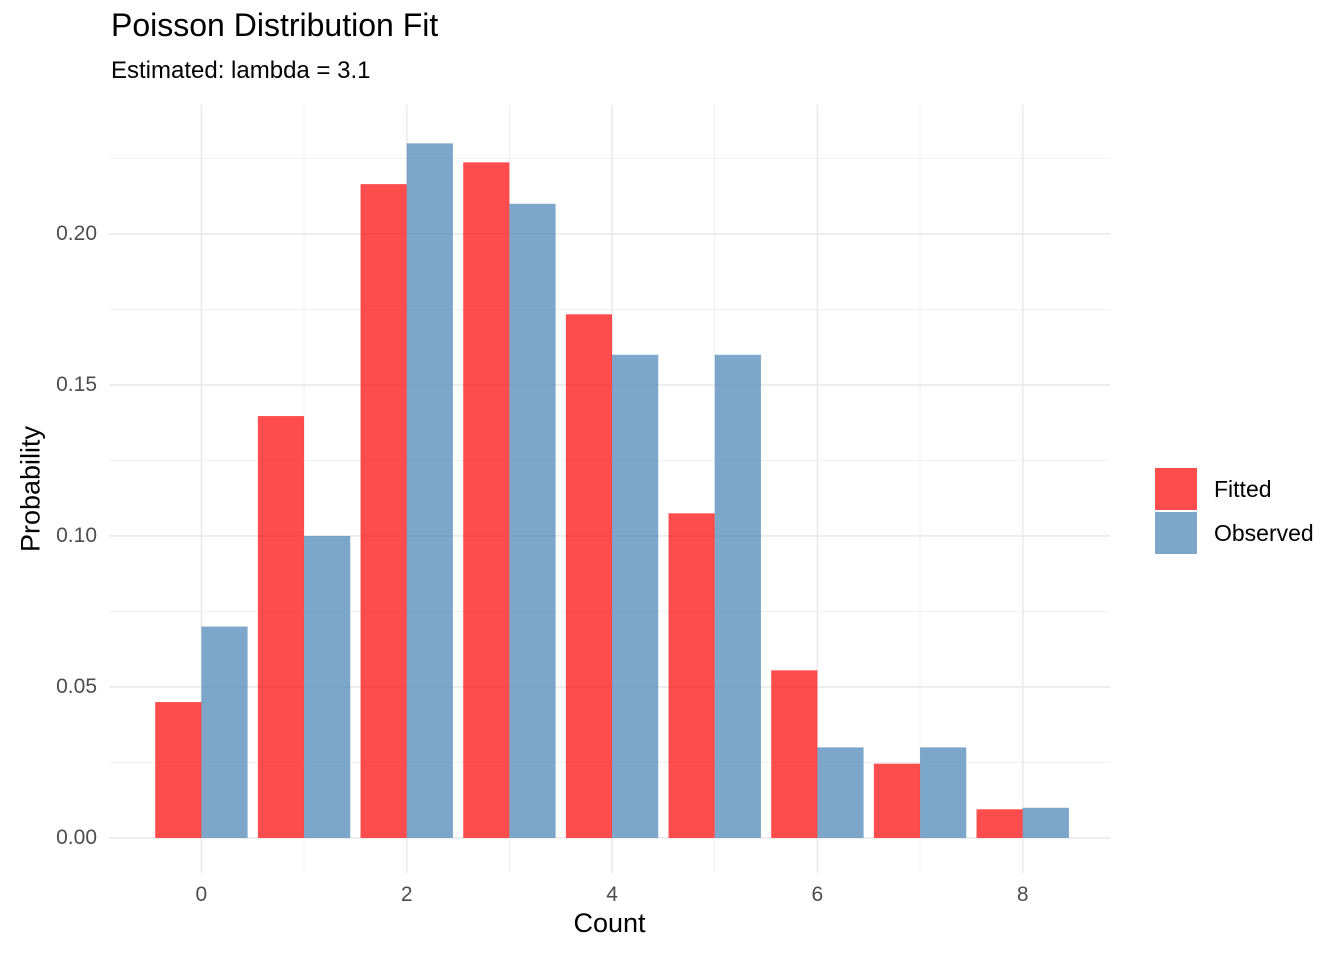  I want to click on legend-item-observed: Observed, so click(1234, 533).